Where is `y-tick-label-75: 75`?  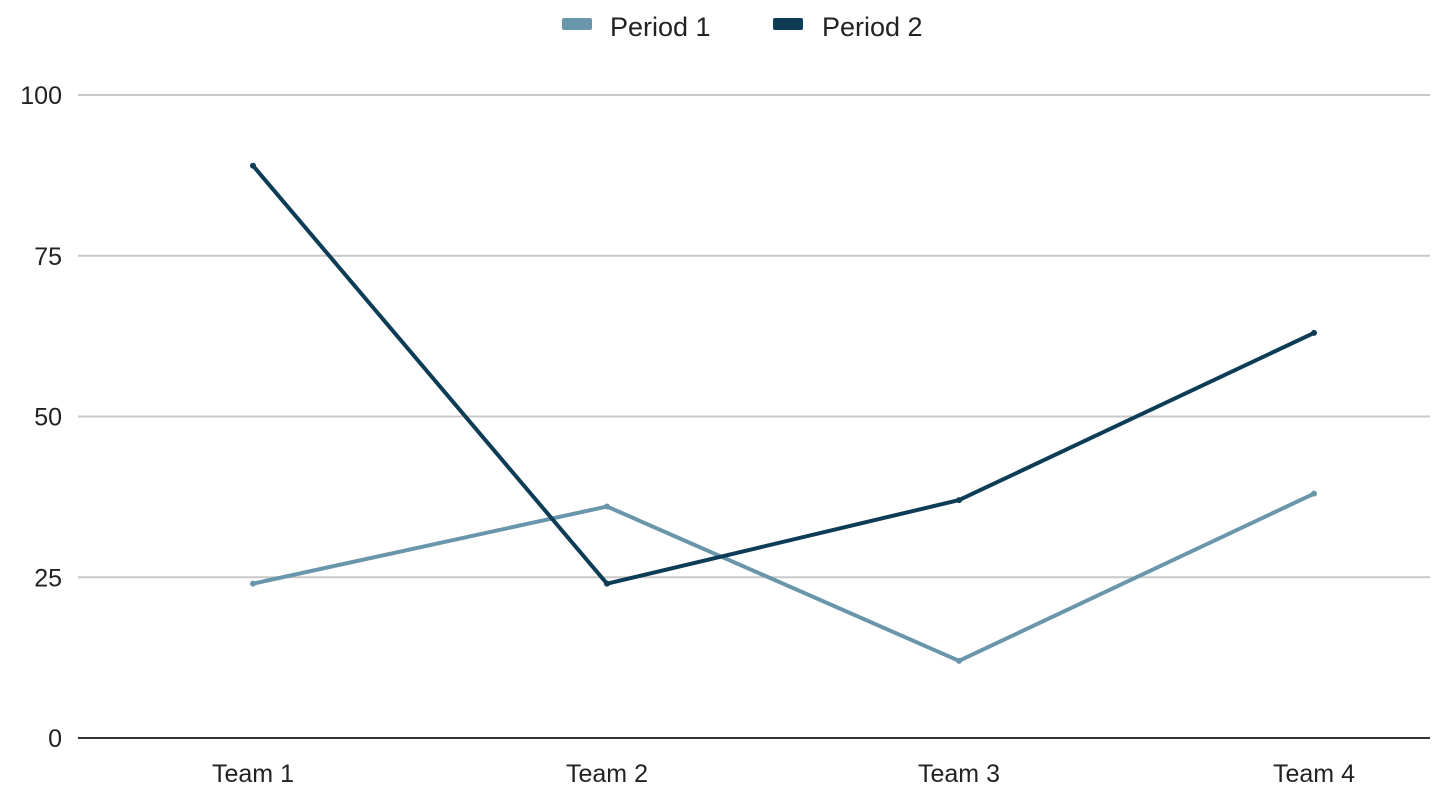 y-tick-label-75: 75 is located at coordinates (48, 257).